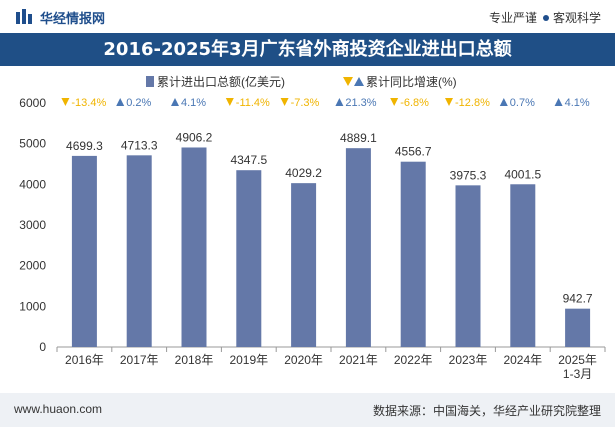  I want to click on bar-value-label: 4699.3, so click(84, 146).